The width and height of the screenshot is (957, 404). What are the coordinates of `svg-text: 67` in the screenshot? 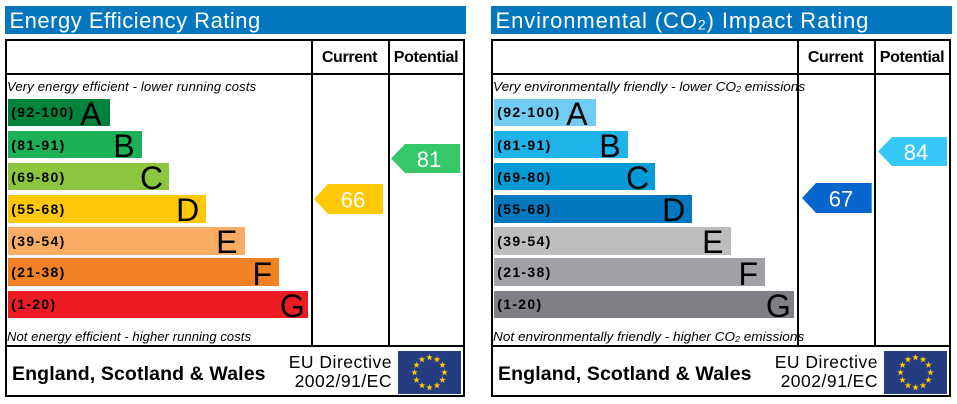 It's located at (841, 198).